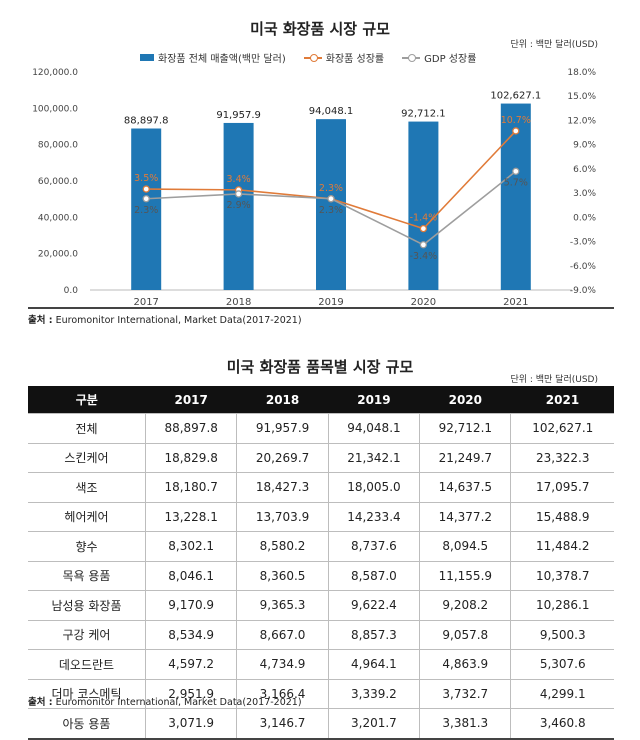 The width and height of the screenshot is (640, 740). What do you see at coordinates (562, 516) in the screenshot?
I see `table-cell: 15,488.9` at bounding box center [562, 516].